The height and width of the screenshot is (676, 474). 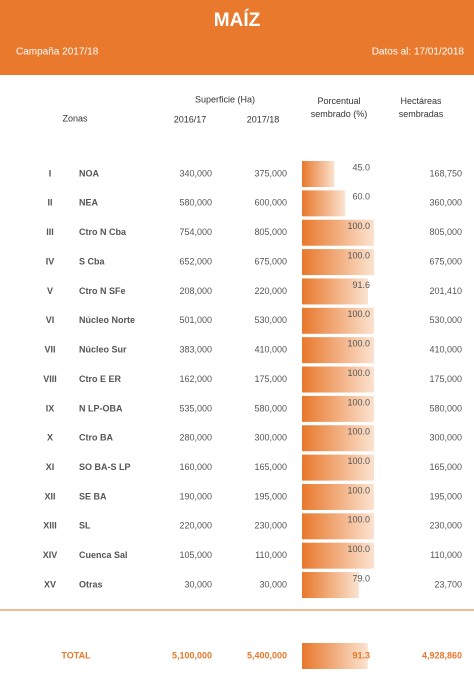 What do you see at coordinates (102, 291) in the screenshot?
I see `zone-name: Ctro N SFe` at bounding box center [102, 291].